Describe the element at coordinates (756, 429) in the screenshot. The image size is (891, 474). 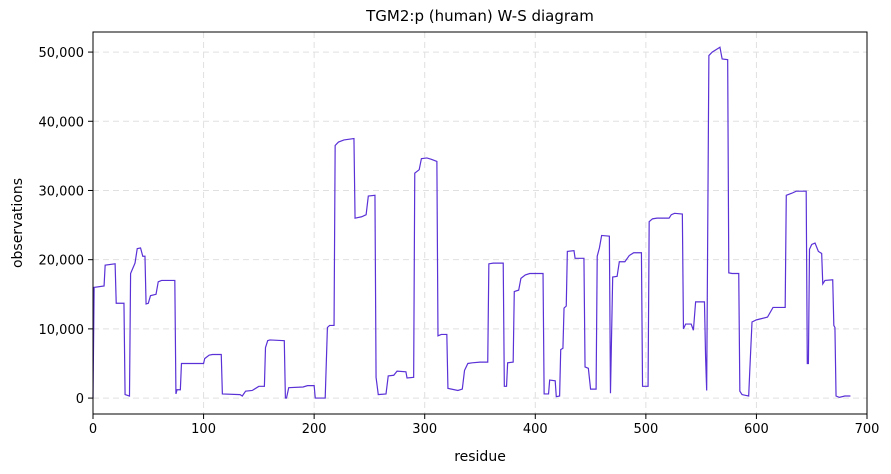
I see `x-tick-label: 600` at that location.